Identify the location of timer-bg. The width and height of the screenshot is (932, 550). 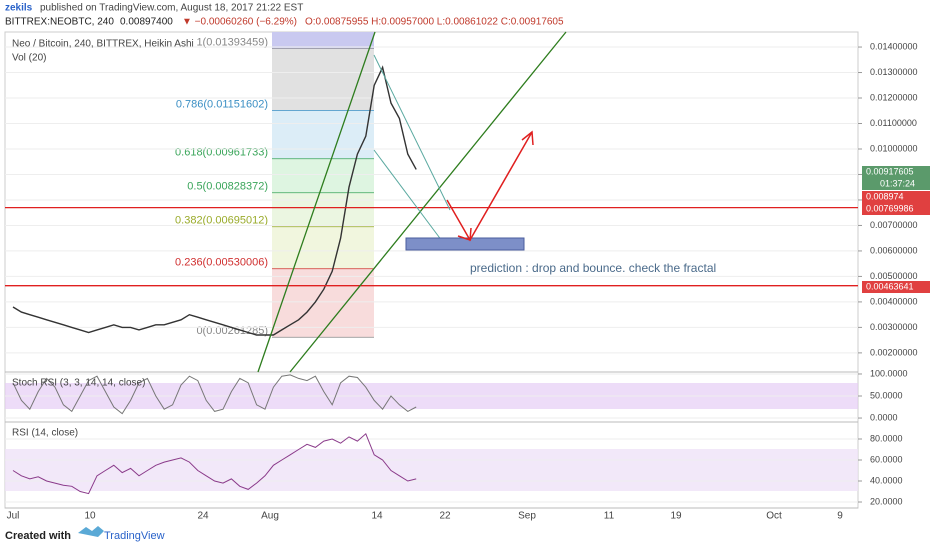
(896, 184).